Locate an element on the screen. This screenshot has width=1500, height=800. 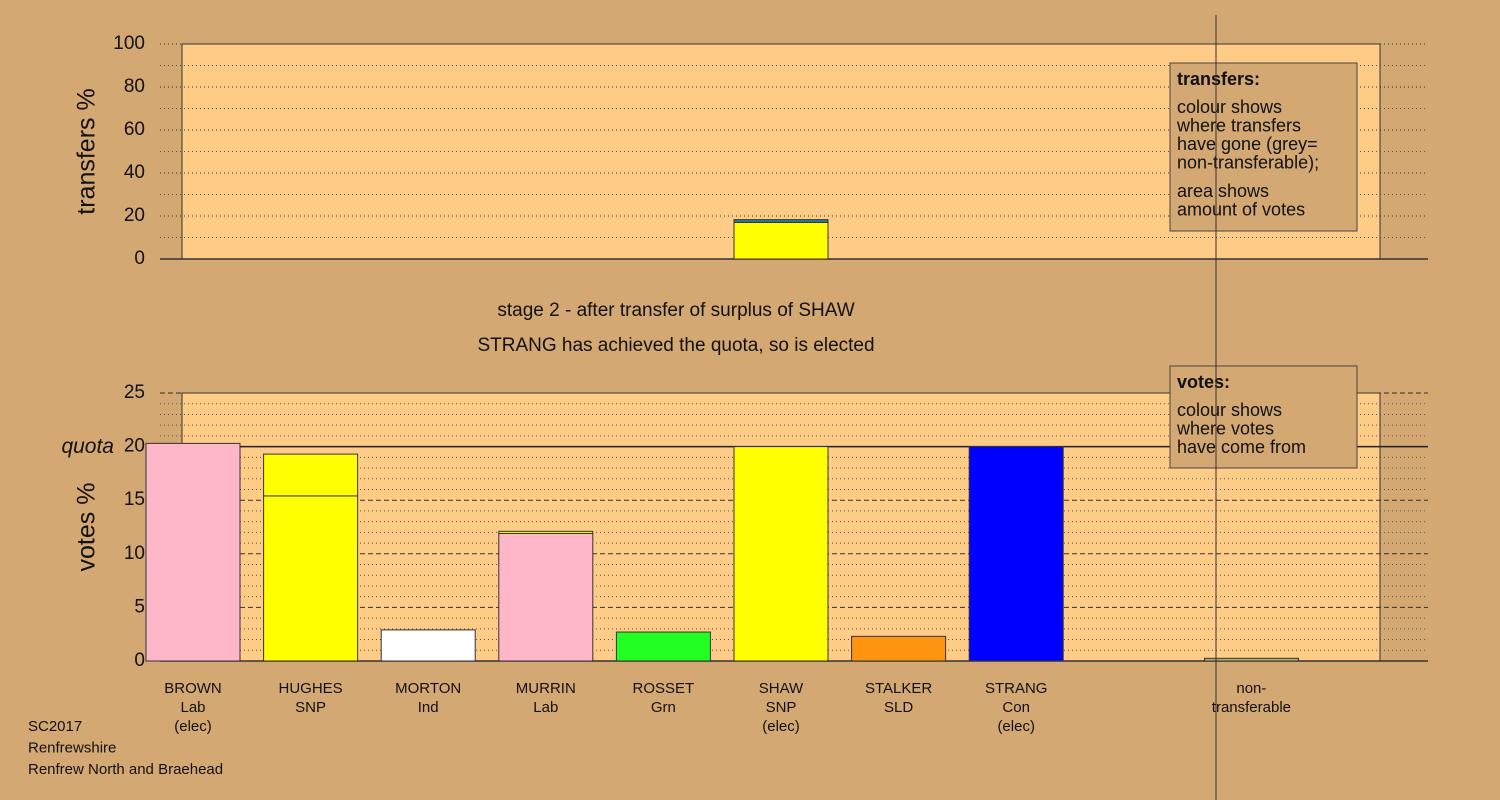
x-tick-label: transferable is located at coordinates (1251, 707).